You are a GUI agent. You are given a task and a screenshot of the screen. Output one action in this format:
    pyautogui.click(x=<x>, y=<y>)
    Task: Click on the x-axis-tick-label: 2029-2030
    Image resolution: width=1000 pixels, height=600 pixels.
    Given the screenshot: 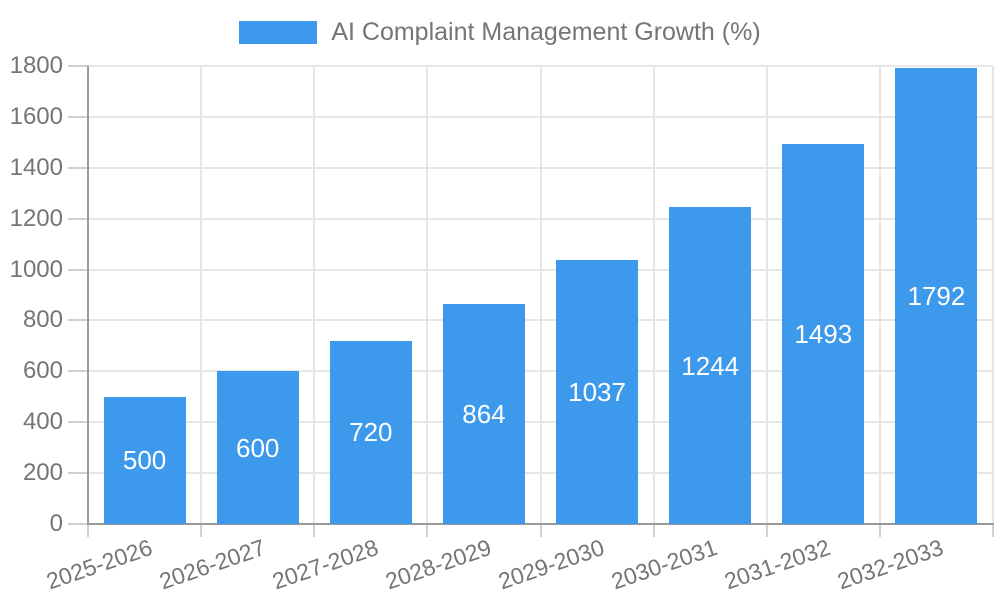 What is the action you would take?
    pyautogui.click(x=551, y=564)
    